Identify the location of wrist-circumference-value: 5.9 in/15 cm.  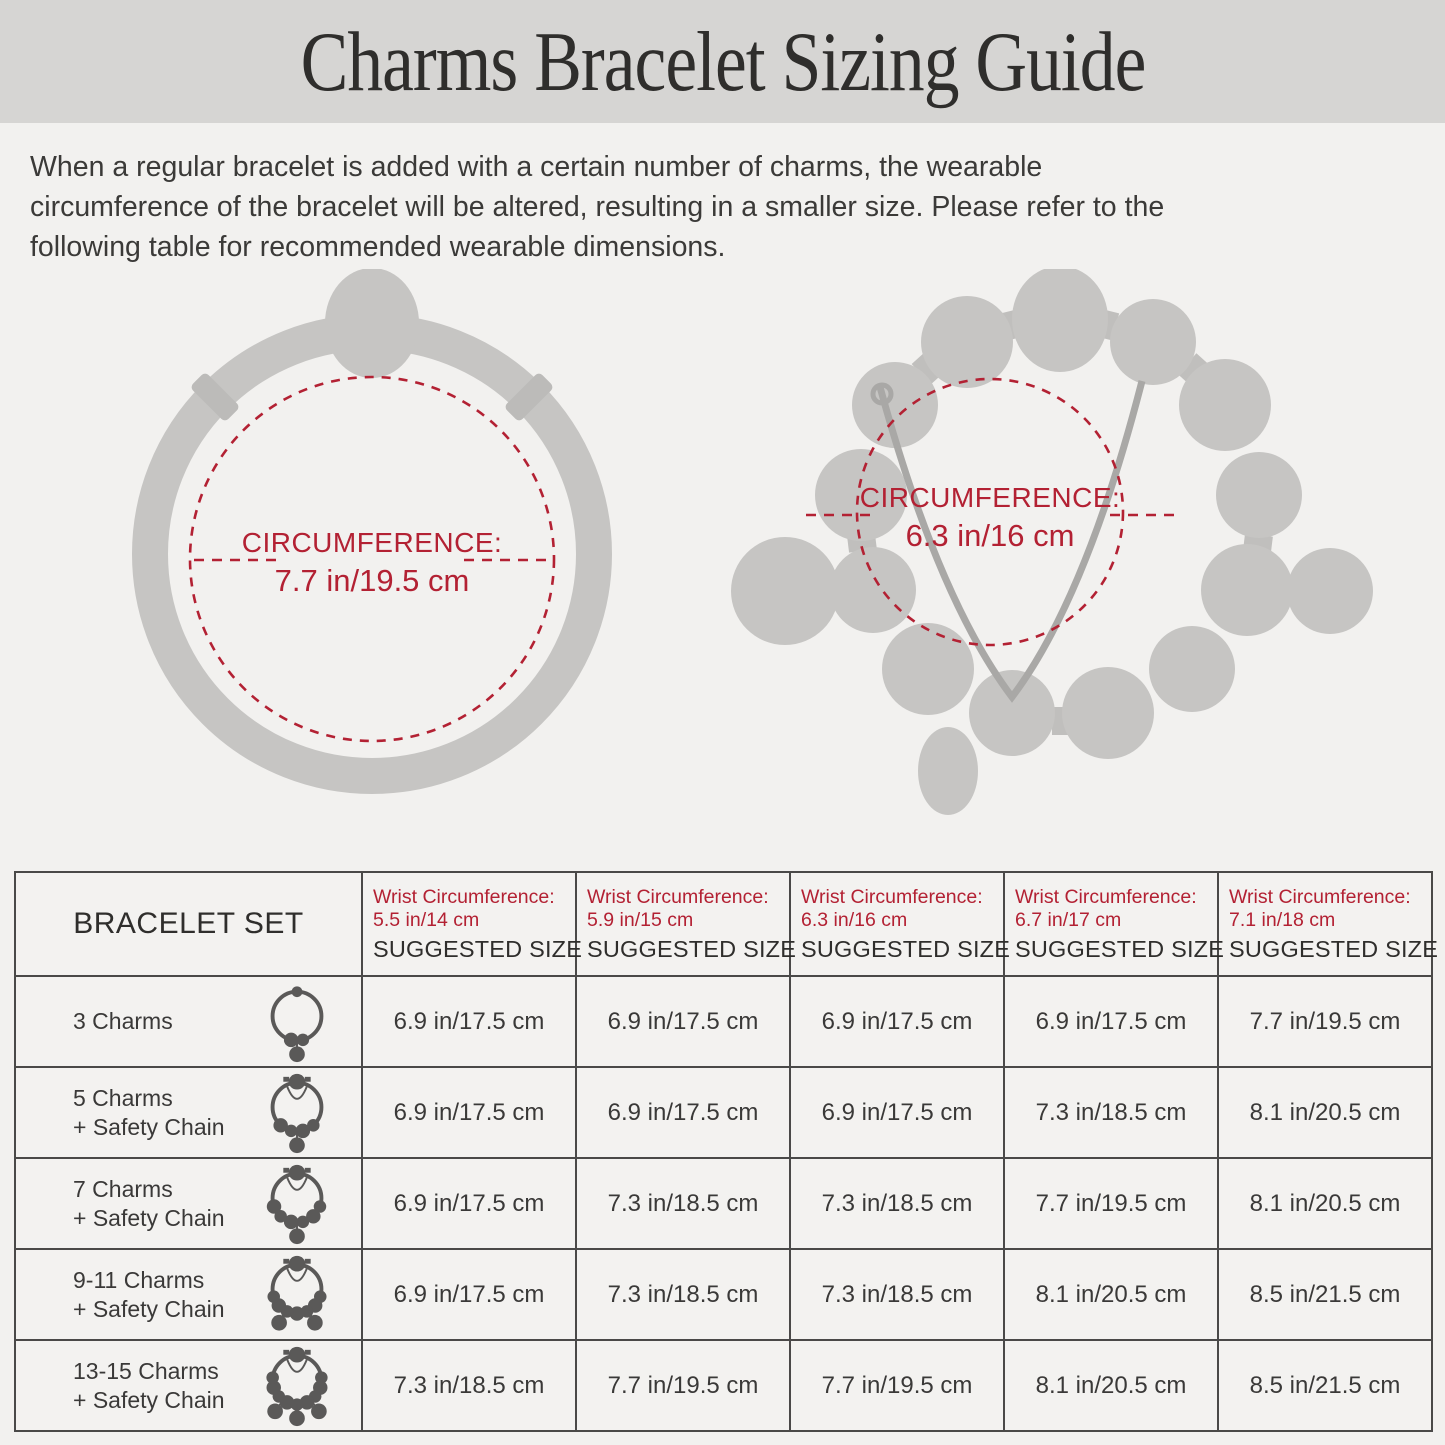
(640, 919).